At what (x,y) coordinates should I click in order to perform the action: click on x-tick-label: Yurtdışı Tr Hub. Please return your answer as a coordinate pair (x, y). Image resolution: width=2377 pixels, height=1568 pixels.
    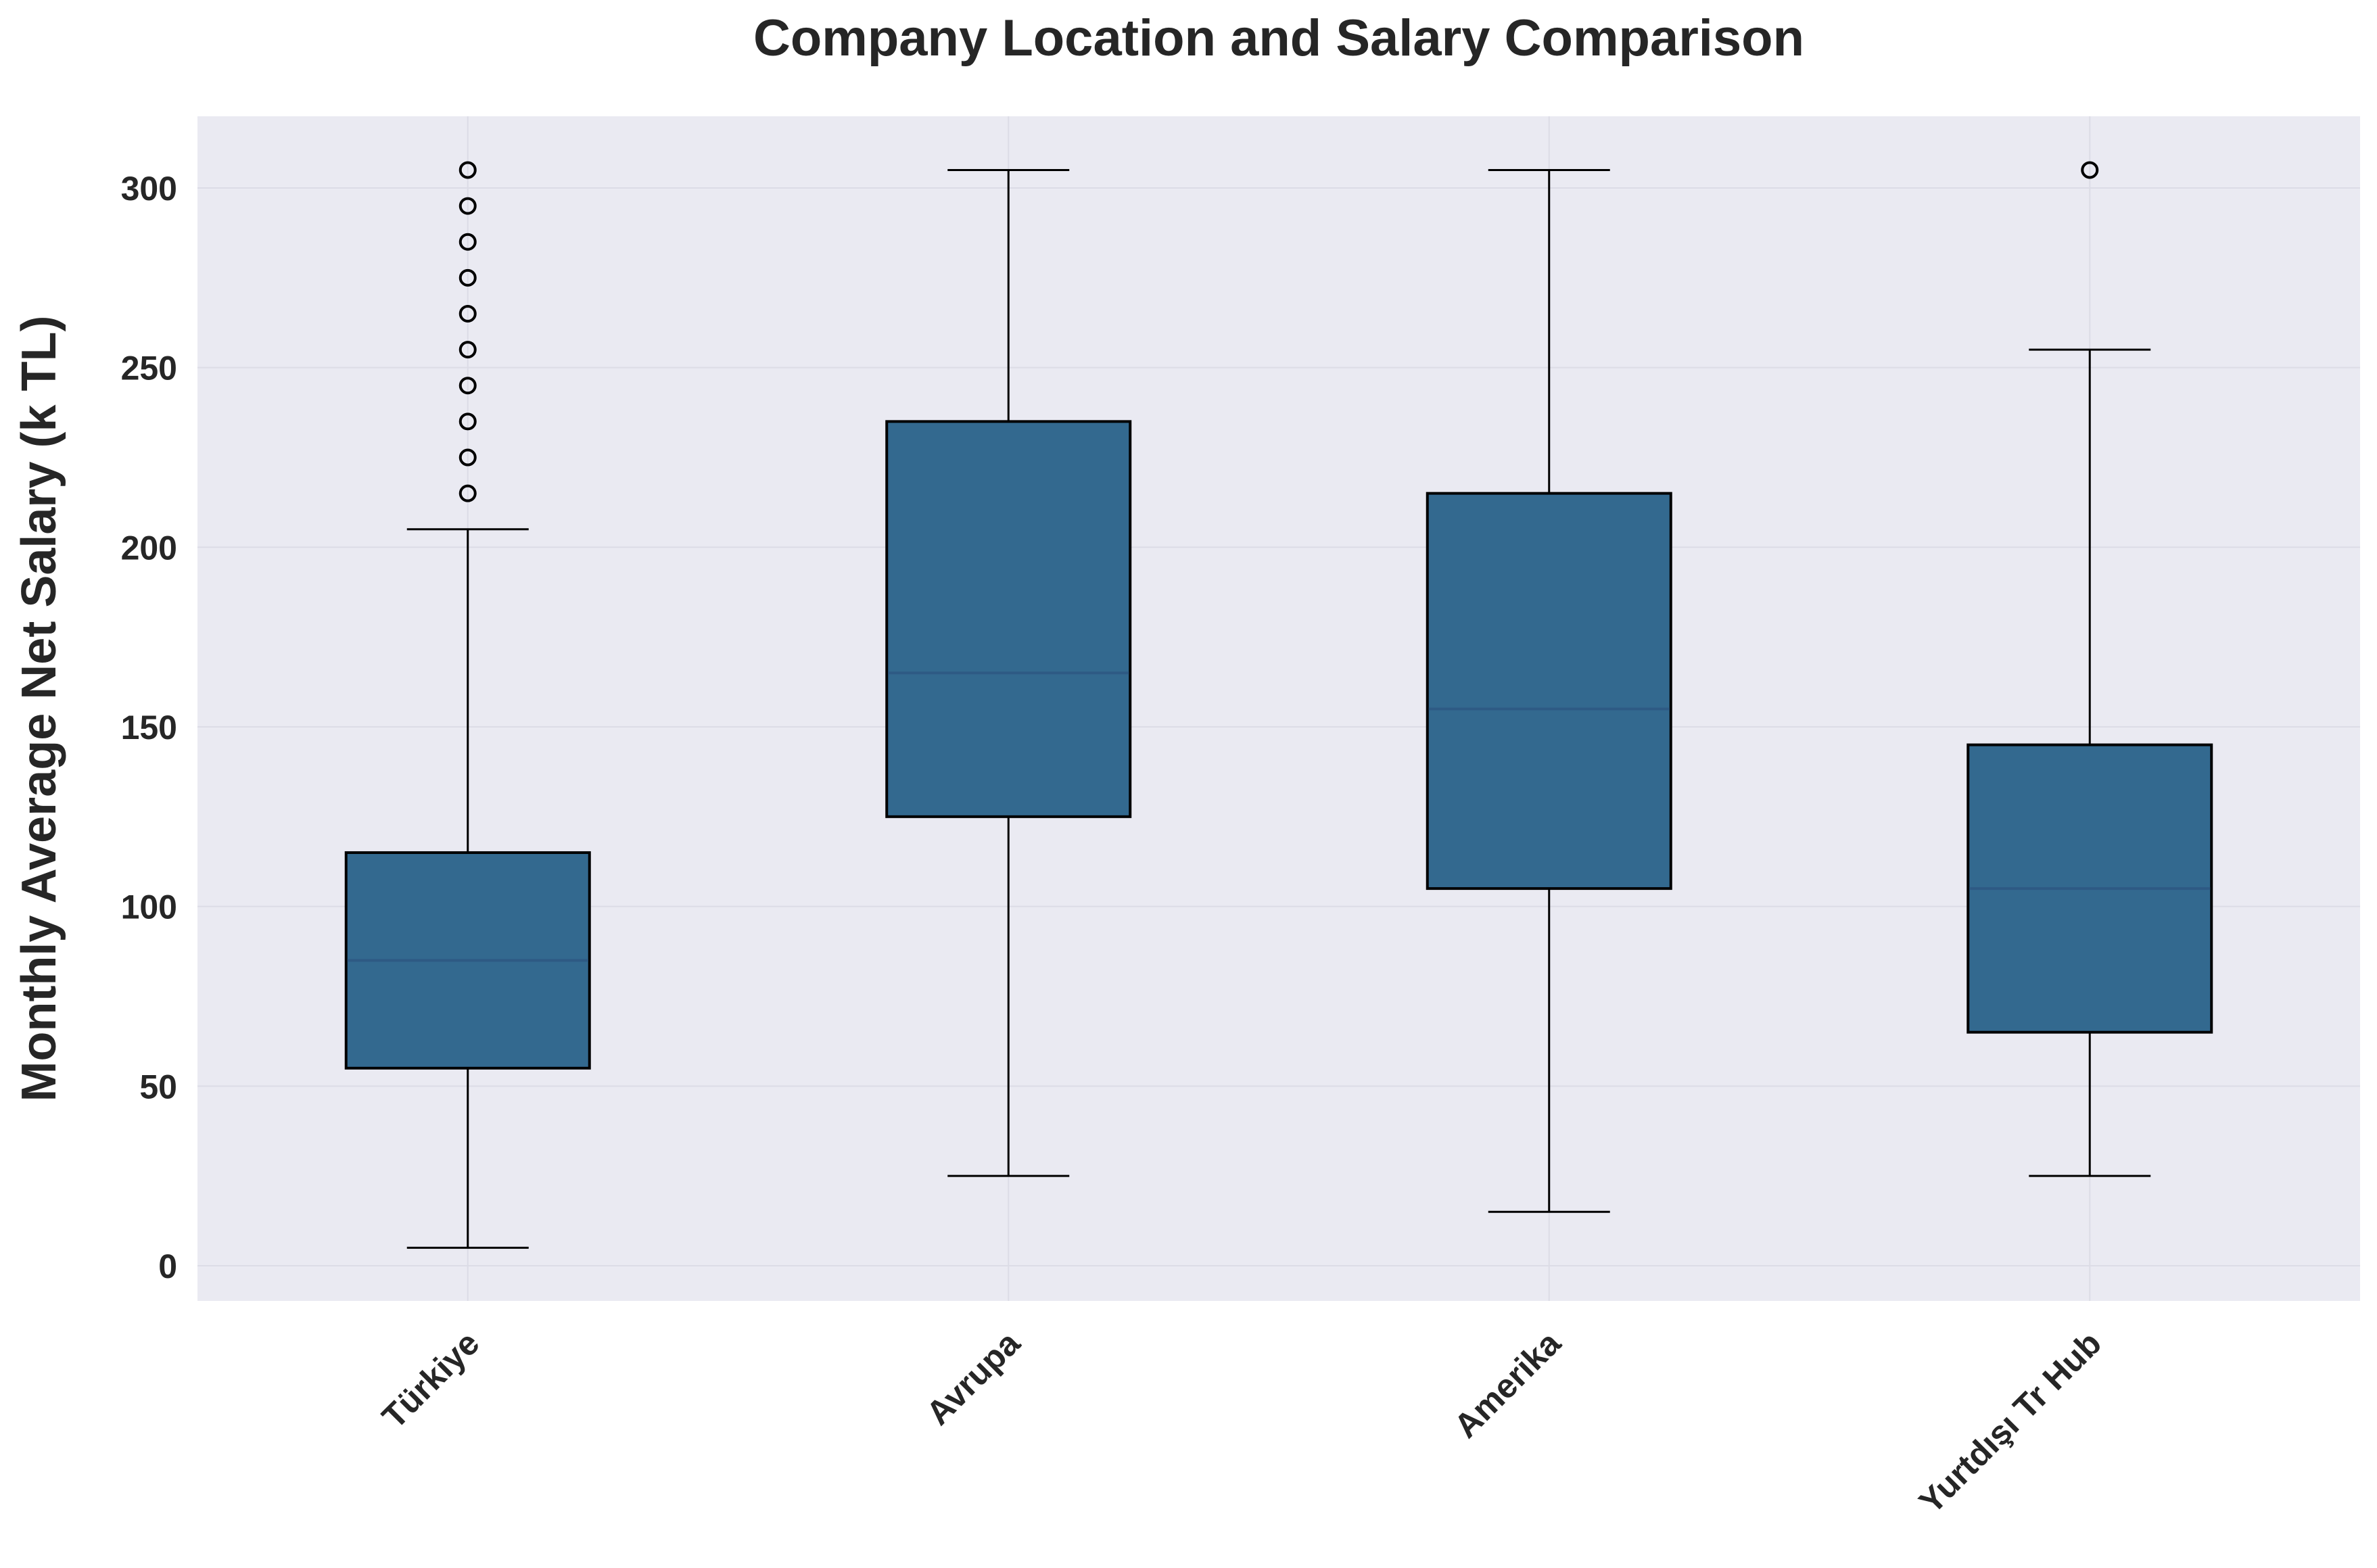
    Looking at the image, I should click on (2010, 1422).